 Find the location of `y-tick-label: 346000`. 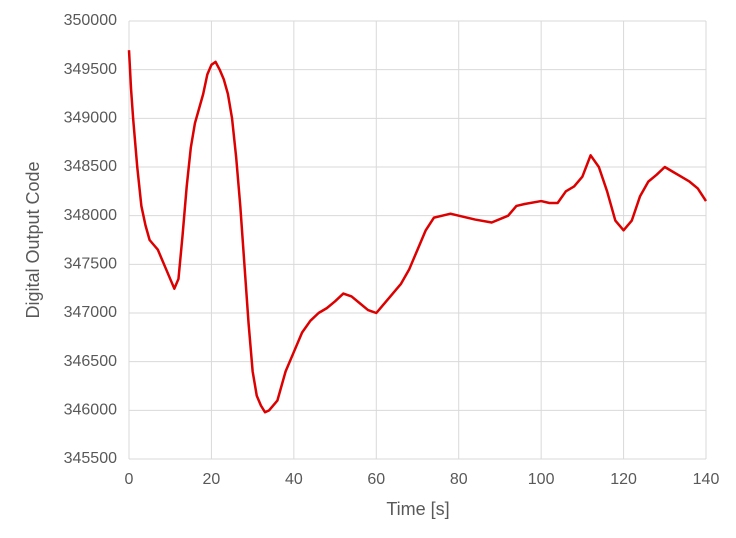

y-tick-label: 346000 is located at coordinates (90, 410).